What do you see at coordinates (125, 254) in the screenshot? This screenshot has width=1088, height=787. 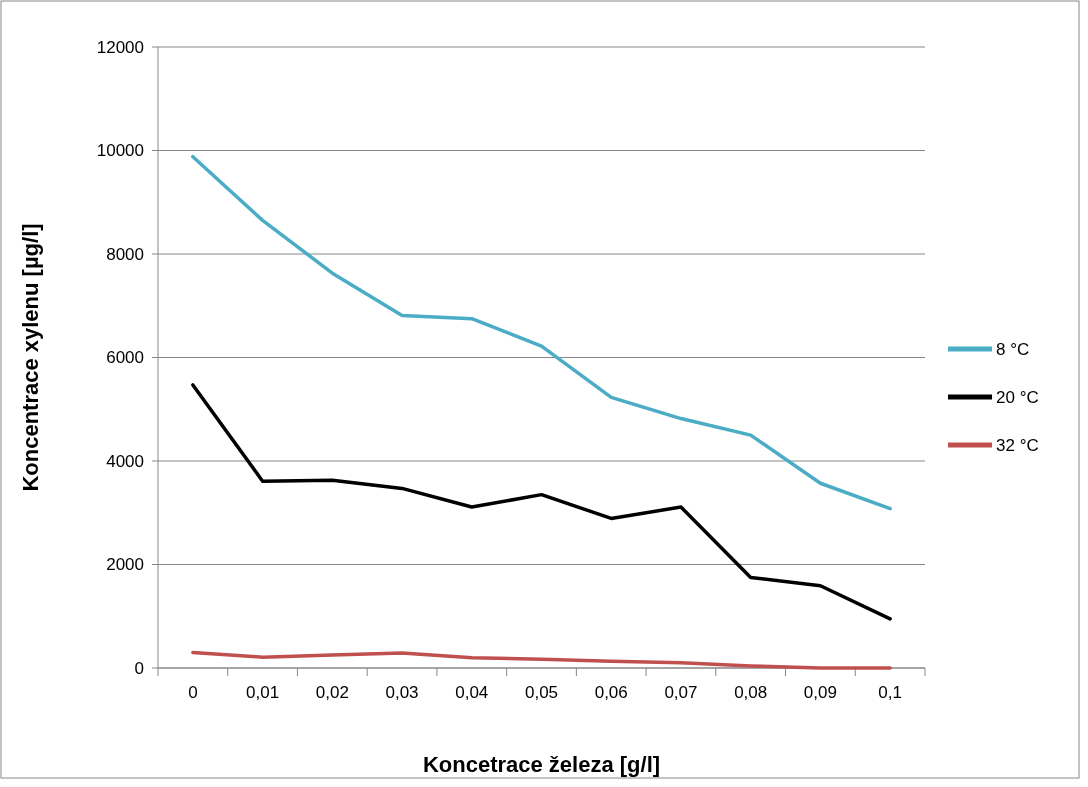 I see `y-tick-label: 8000` at bounding box center [125, 254].